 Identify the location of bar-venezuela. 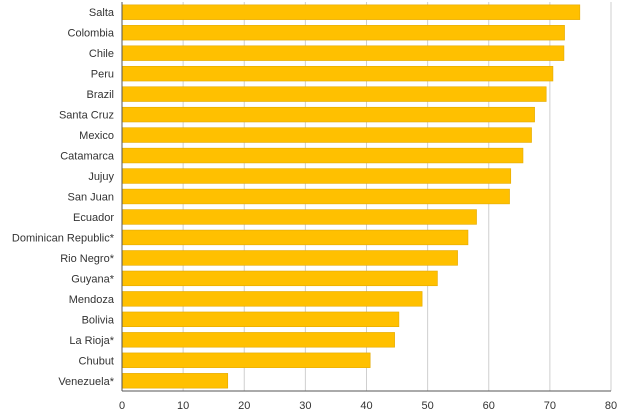
(175, 381).